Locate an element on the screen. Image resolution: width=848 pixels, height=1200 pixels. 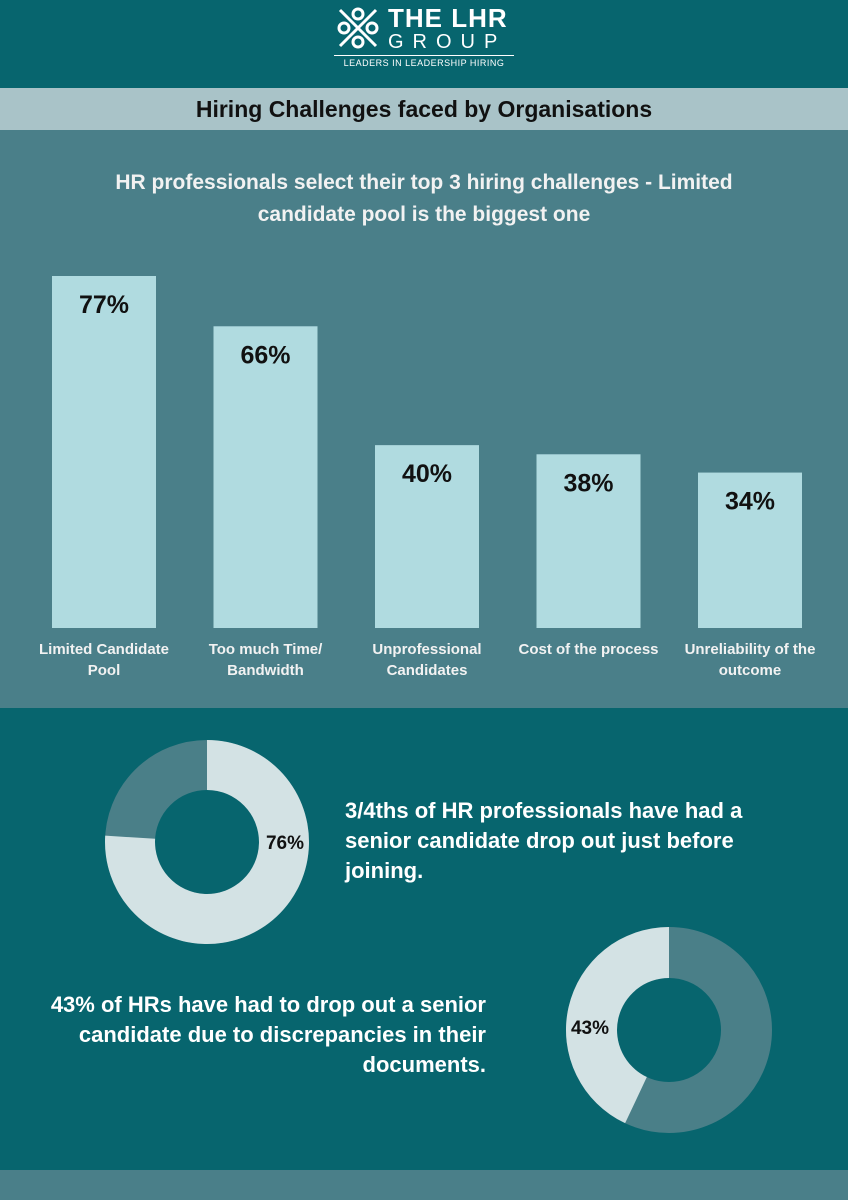
value-label: 66% is located at coordinates (265, 355).